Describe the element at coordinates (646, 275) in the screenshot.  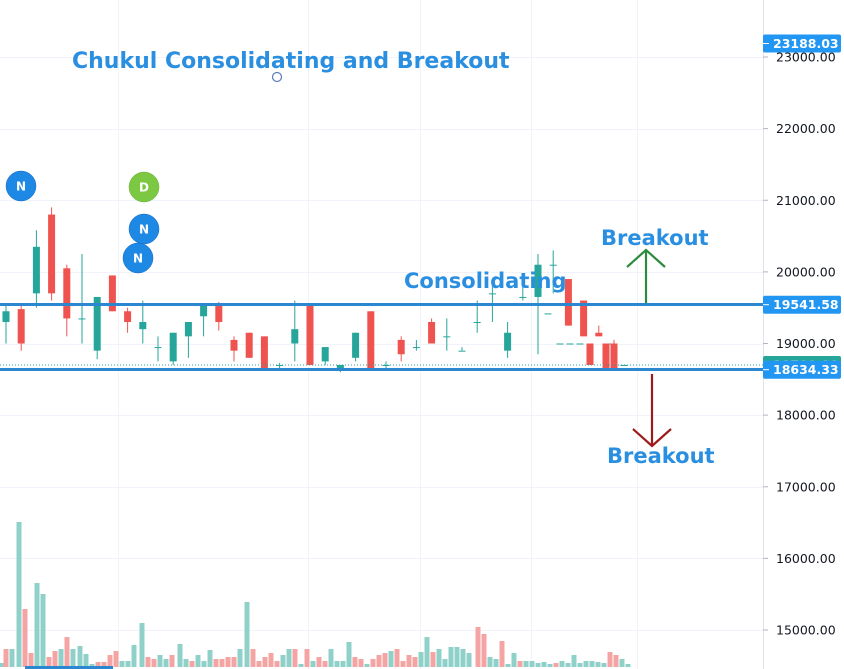
I see `arrow-up-icon` at that location.